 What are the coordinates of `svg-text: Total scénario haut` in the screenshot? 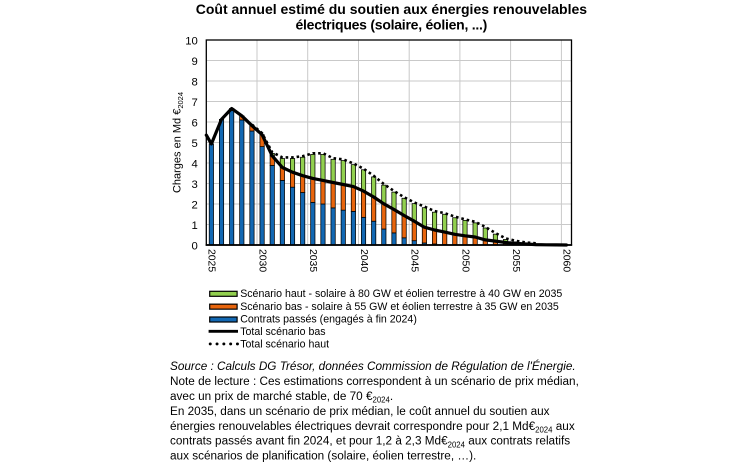 It's located at (284, 345).